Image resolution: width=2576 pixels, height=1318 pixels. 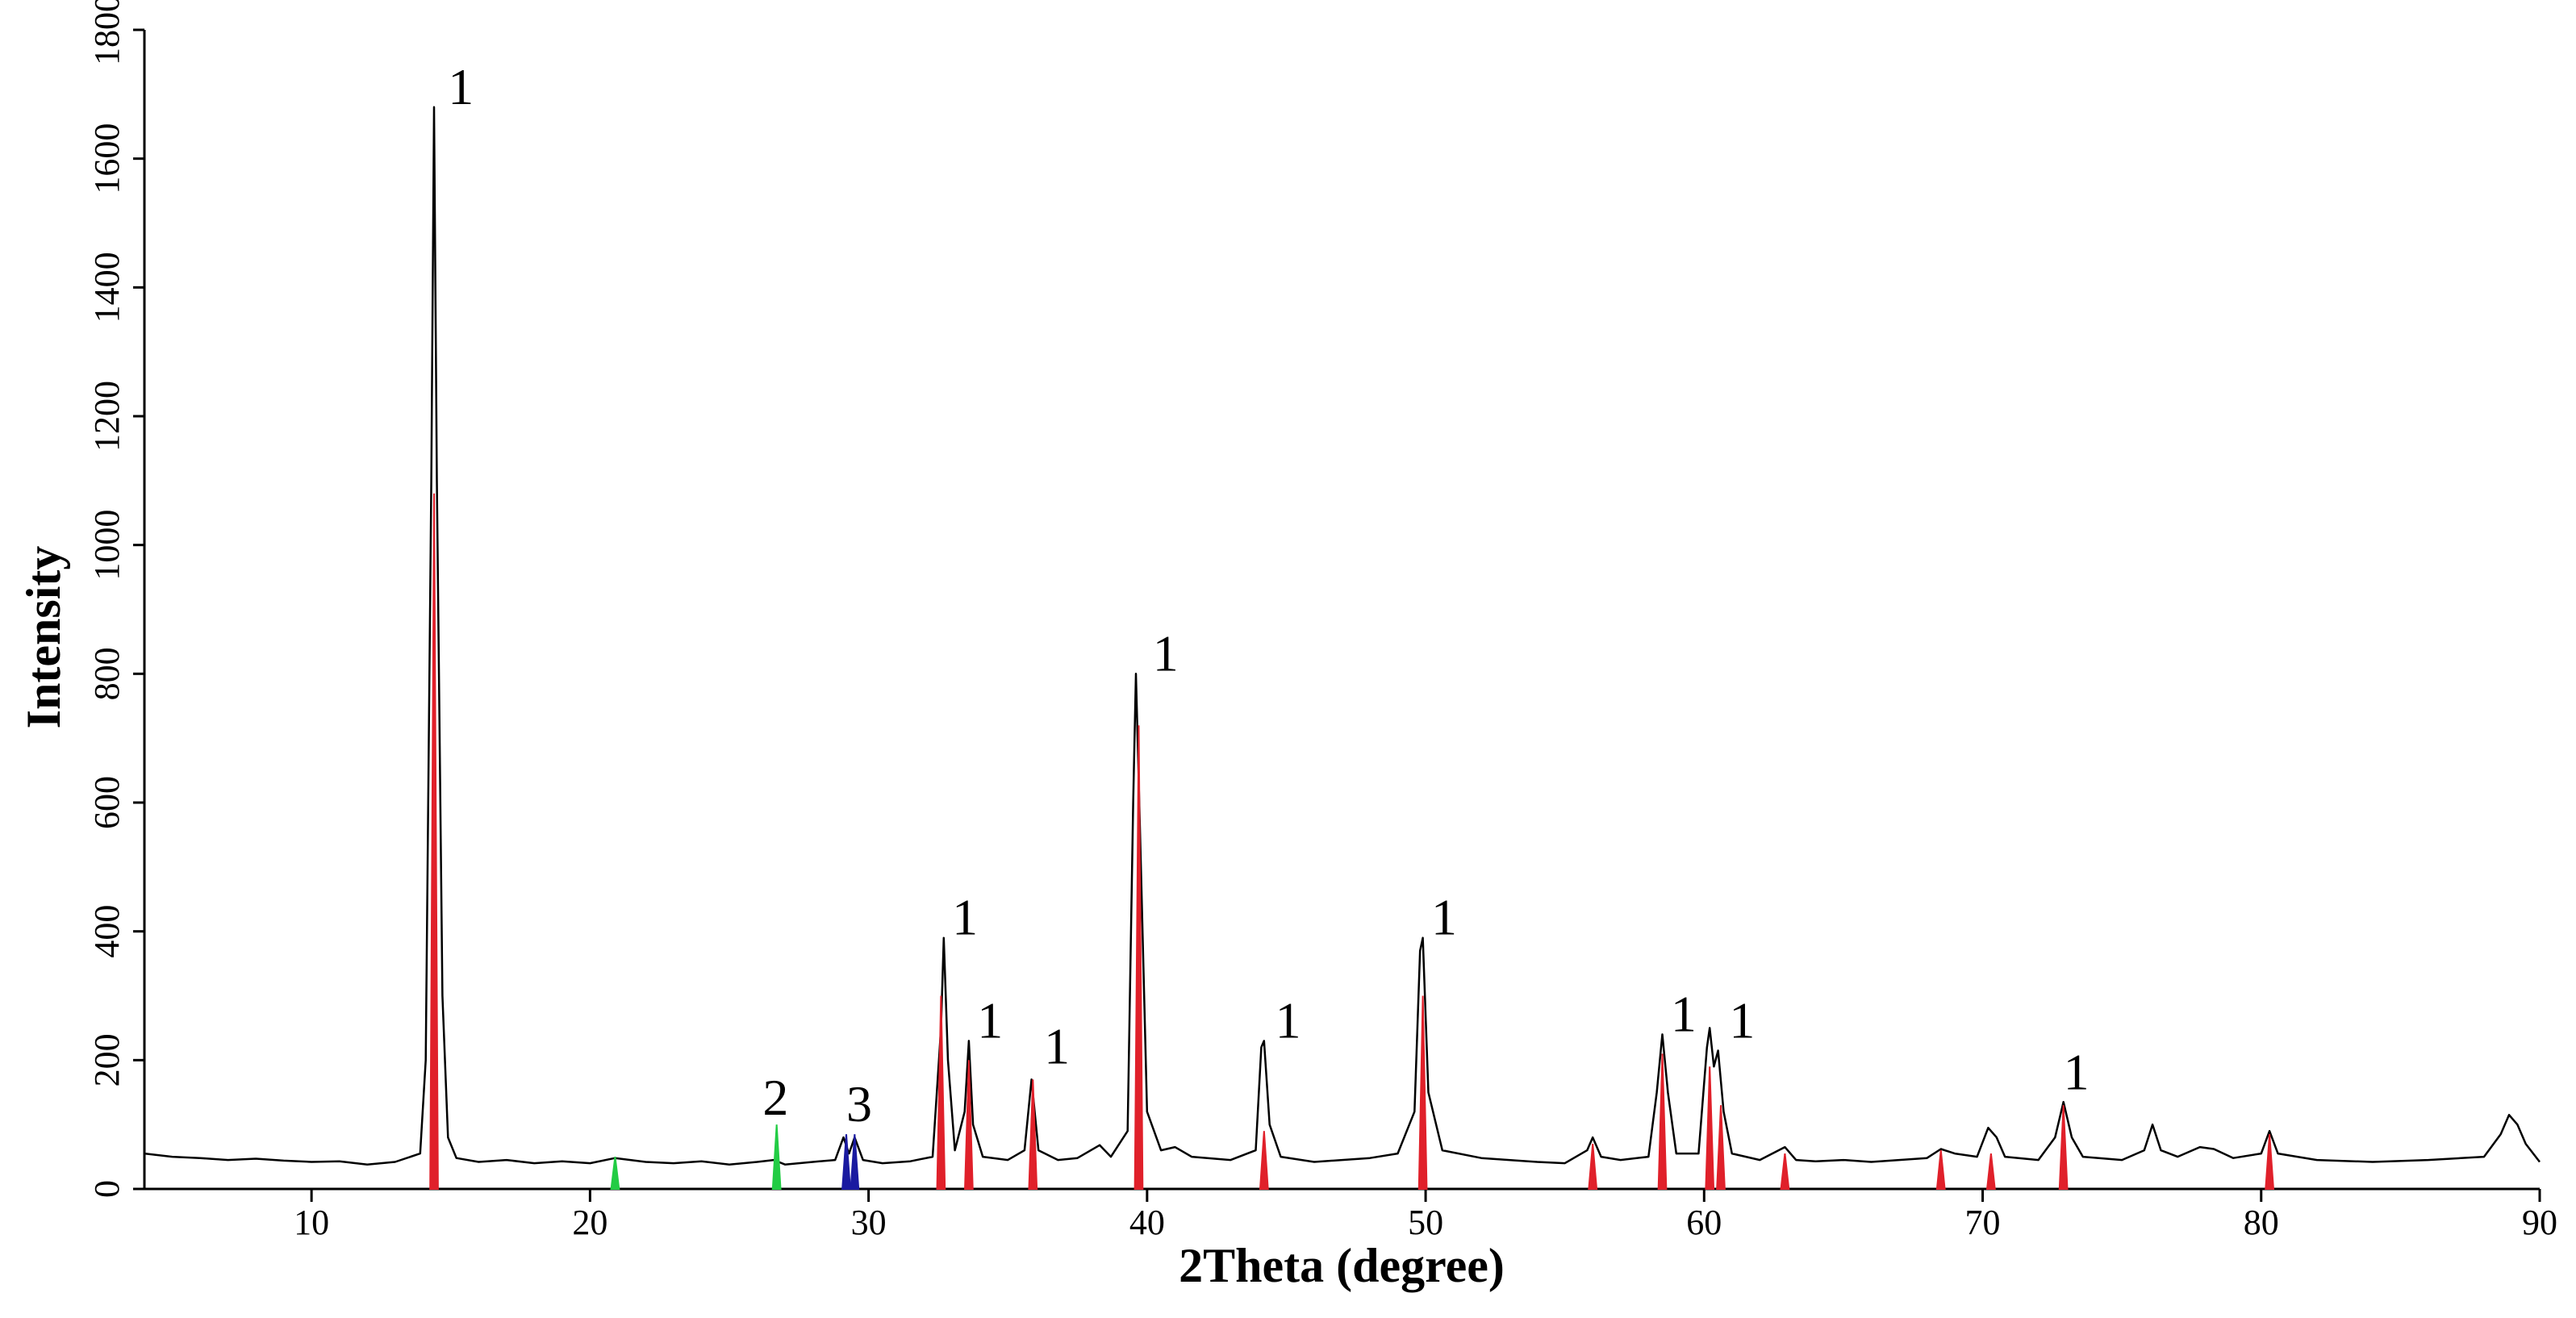 I want to click on x-tick-label: 90, so click(x=2539, y=1222).